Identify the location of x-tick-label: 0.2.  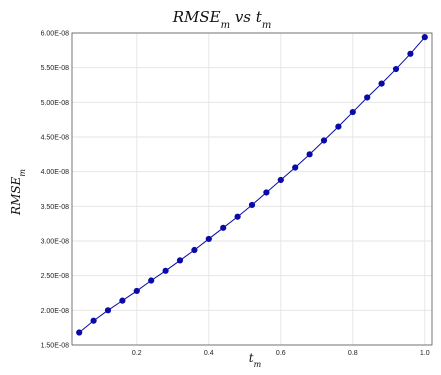
(137, 353).